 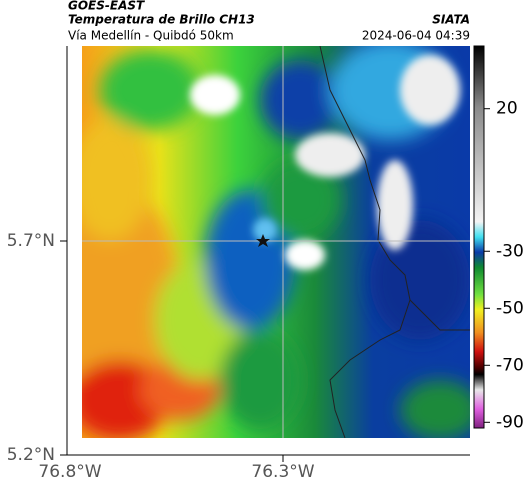 I want to click on timestamp: 2024-06-04 04:39, so click(x=416, y=36).